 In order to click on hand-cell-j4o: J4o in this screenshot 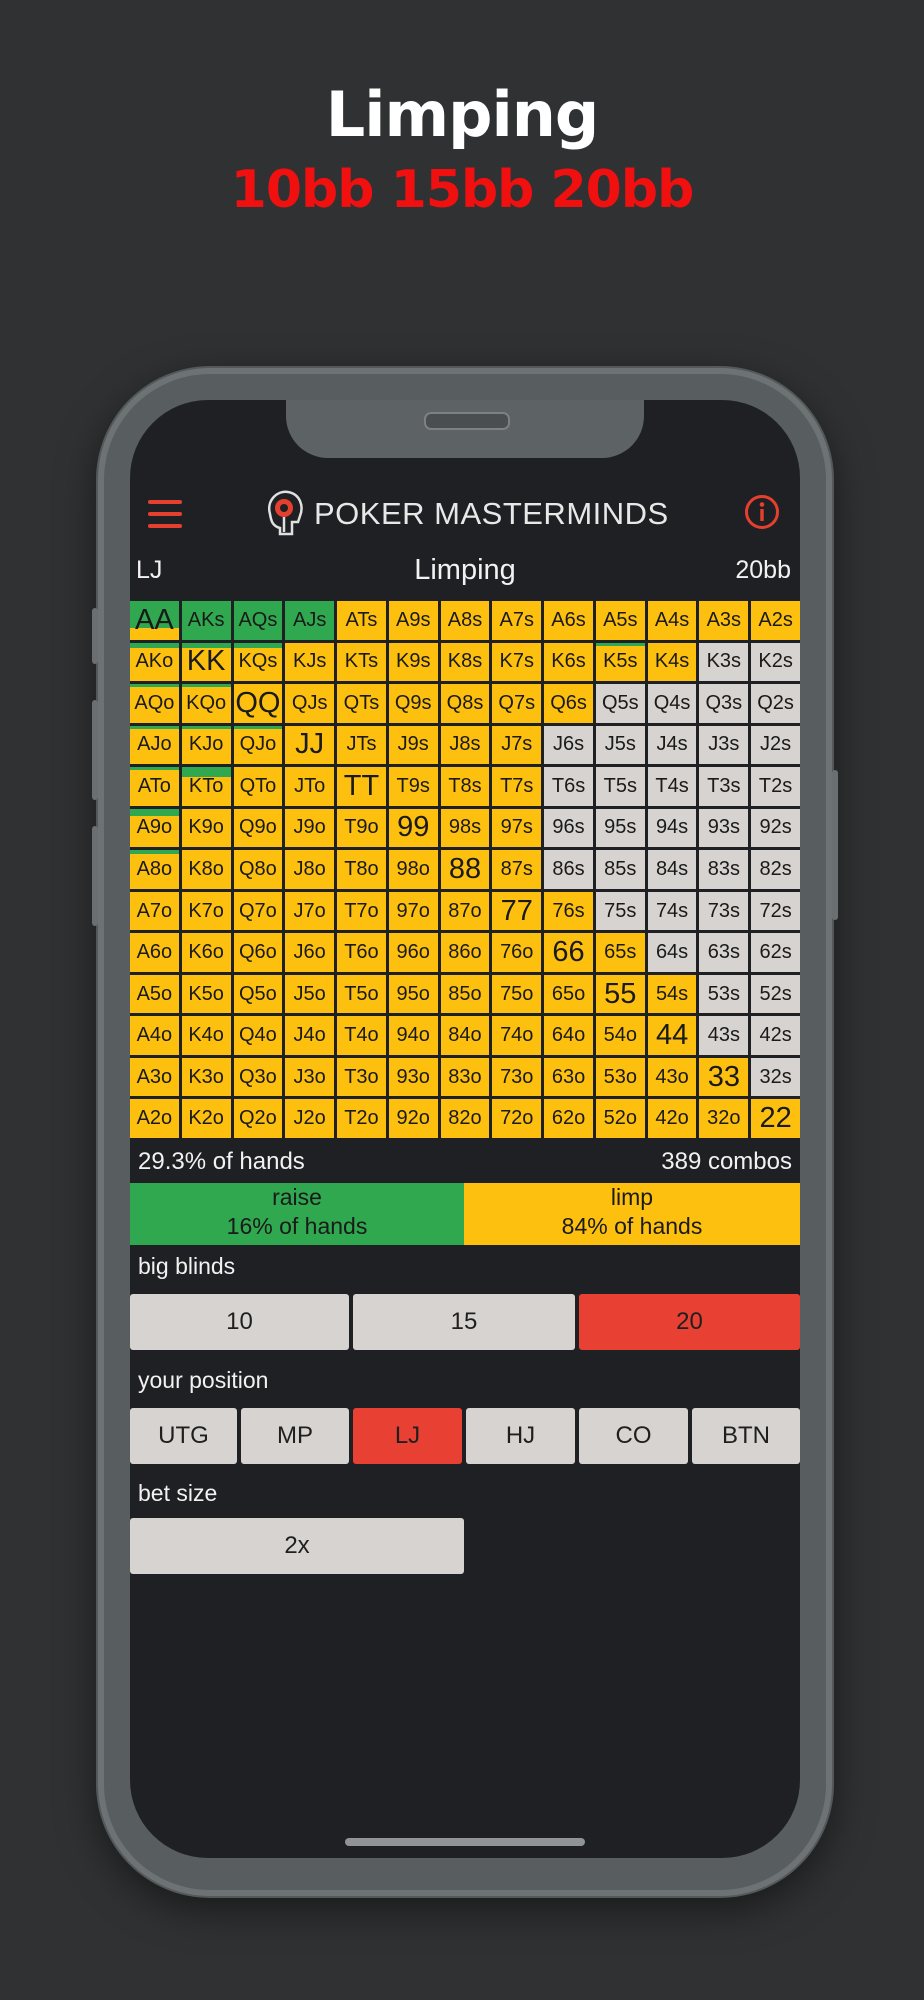, I will do `click(310, 1035)`.